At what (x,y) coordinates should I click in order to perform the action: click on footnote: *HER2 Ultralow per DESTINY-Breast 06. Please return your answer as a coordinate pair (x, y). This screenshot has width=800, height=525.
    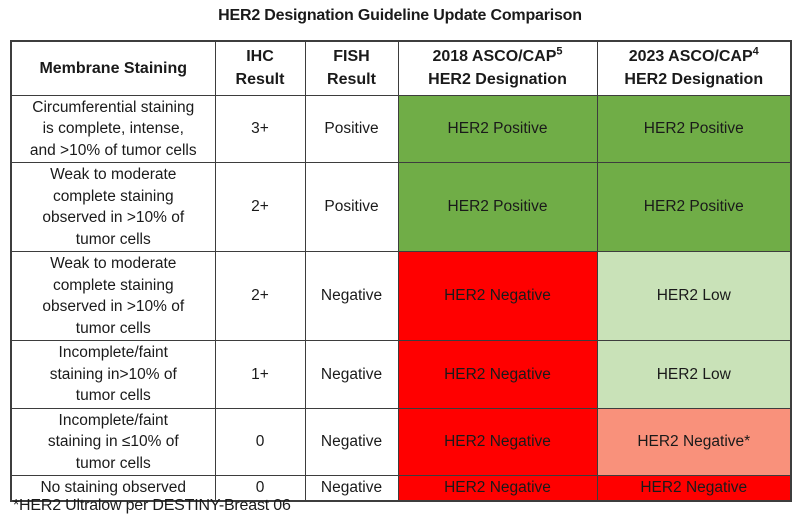
    Looking at the image, I should click on (152, 505).